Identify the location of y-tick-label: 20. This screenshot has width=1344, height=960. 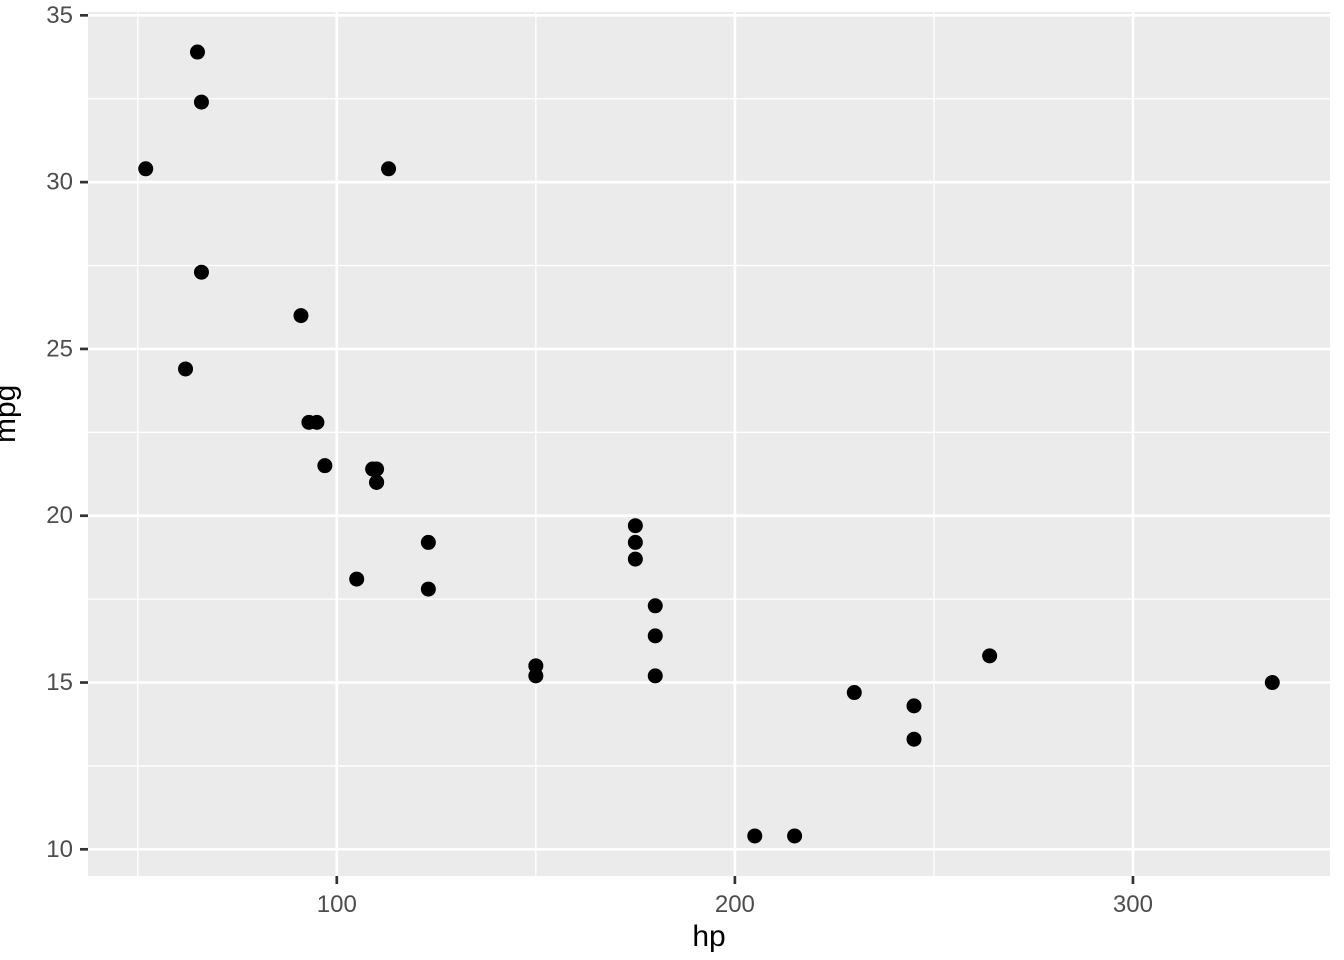
(59, 515).